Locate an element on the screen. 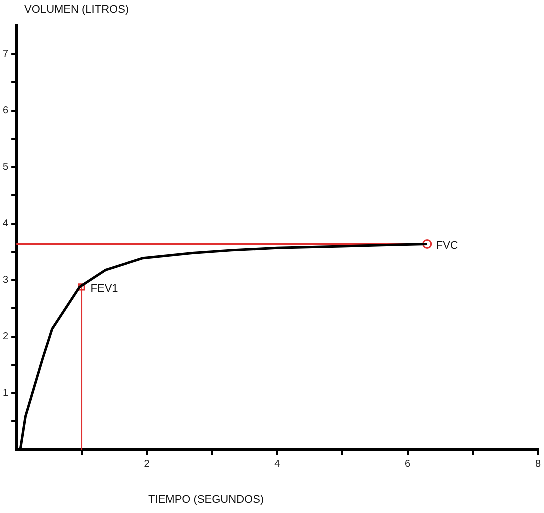 This screenshot has width=544, height=513. x-tick-label: 4 is located at coordinates (277, 464).